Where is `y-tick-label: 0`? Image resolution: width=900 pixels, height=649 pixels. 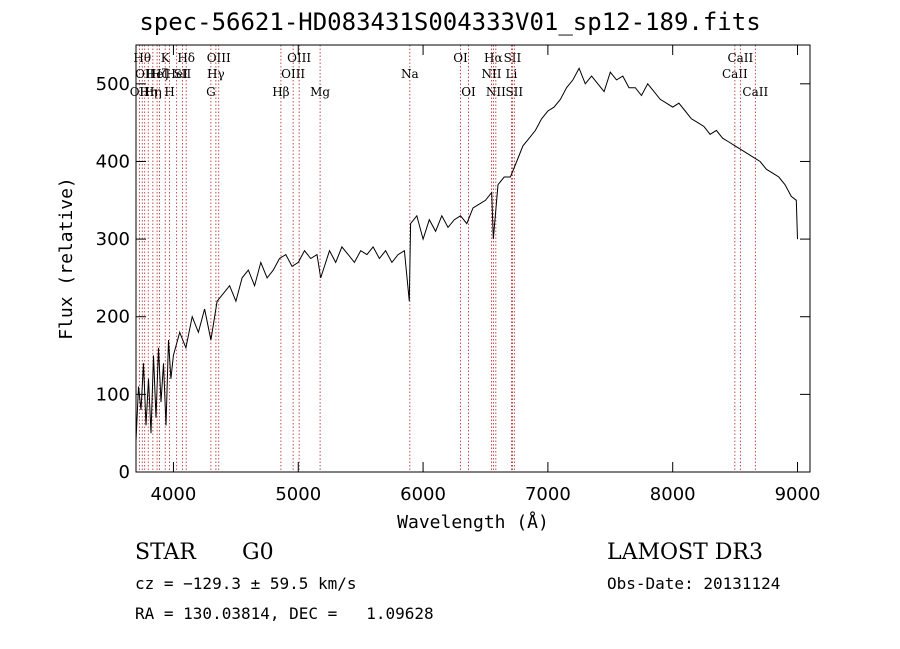
y-tick-label: 0 is located at coordinates (124, 472).